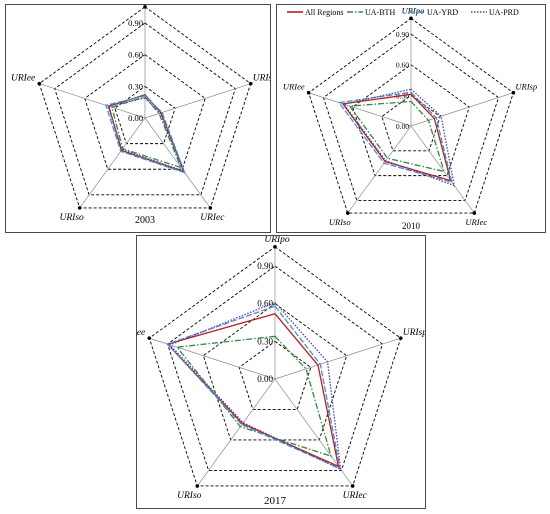  What do you see at coordinates (275, 501) in the screenshot?
I see `year-label: 2017` at bounding box center [275, 501].